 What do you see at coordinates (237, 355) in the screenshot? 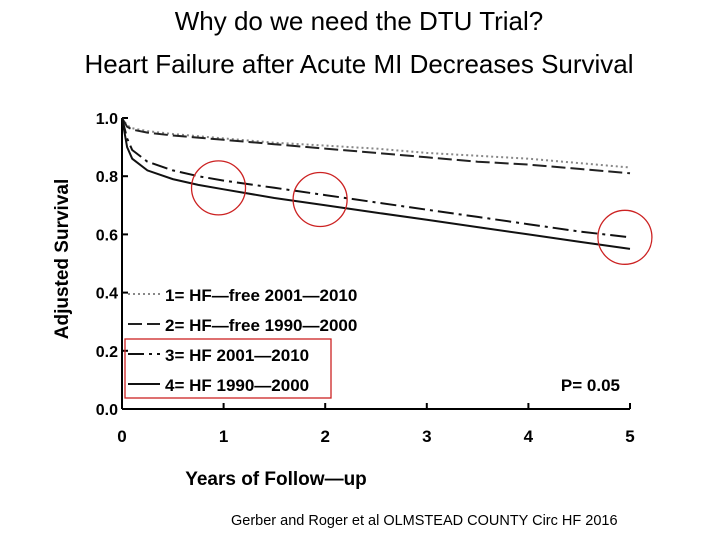
I see `legend-label-3: 3= HF 2001—2010` at bounding box center [237, 355].